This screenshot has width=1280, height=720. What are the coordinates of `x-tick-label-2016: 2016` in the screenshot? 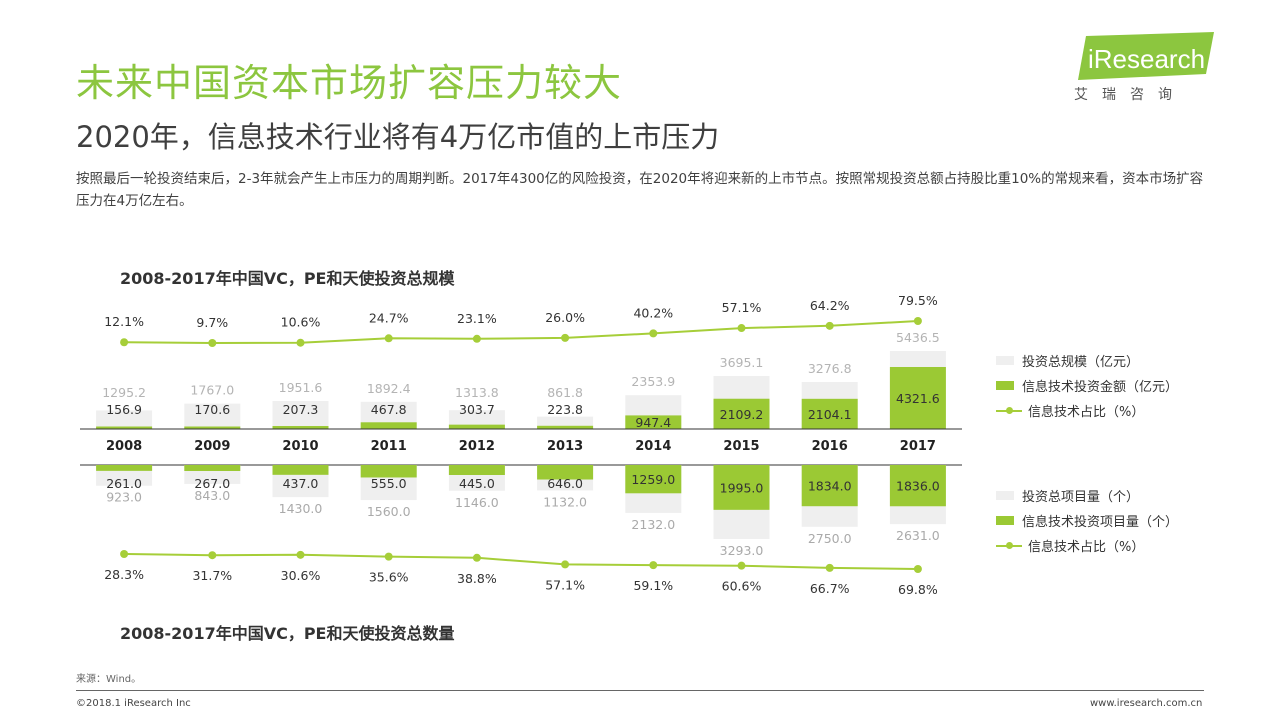 It's located at (830, 446).